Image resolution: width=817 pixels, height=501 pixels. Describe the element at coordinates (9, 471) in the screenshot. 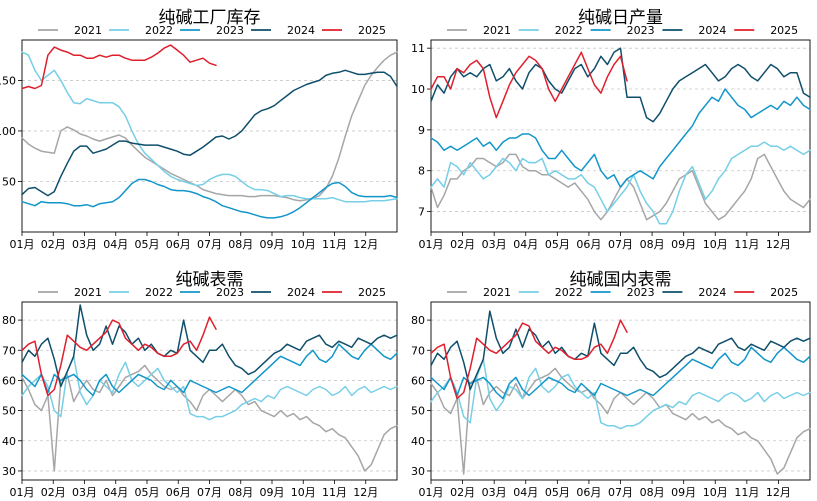

I see `y-tick-label: 30` at that location.